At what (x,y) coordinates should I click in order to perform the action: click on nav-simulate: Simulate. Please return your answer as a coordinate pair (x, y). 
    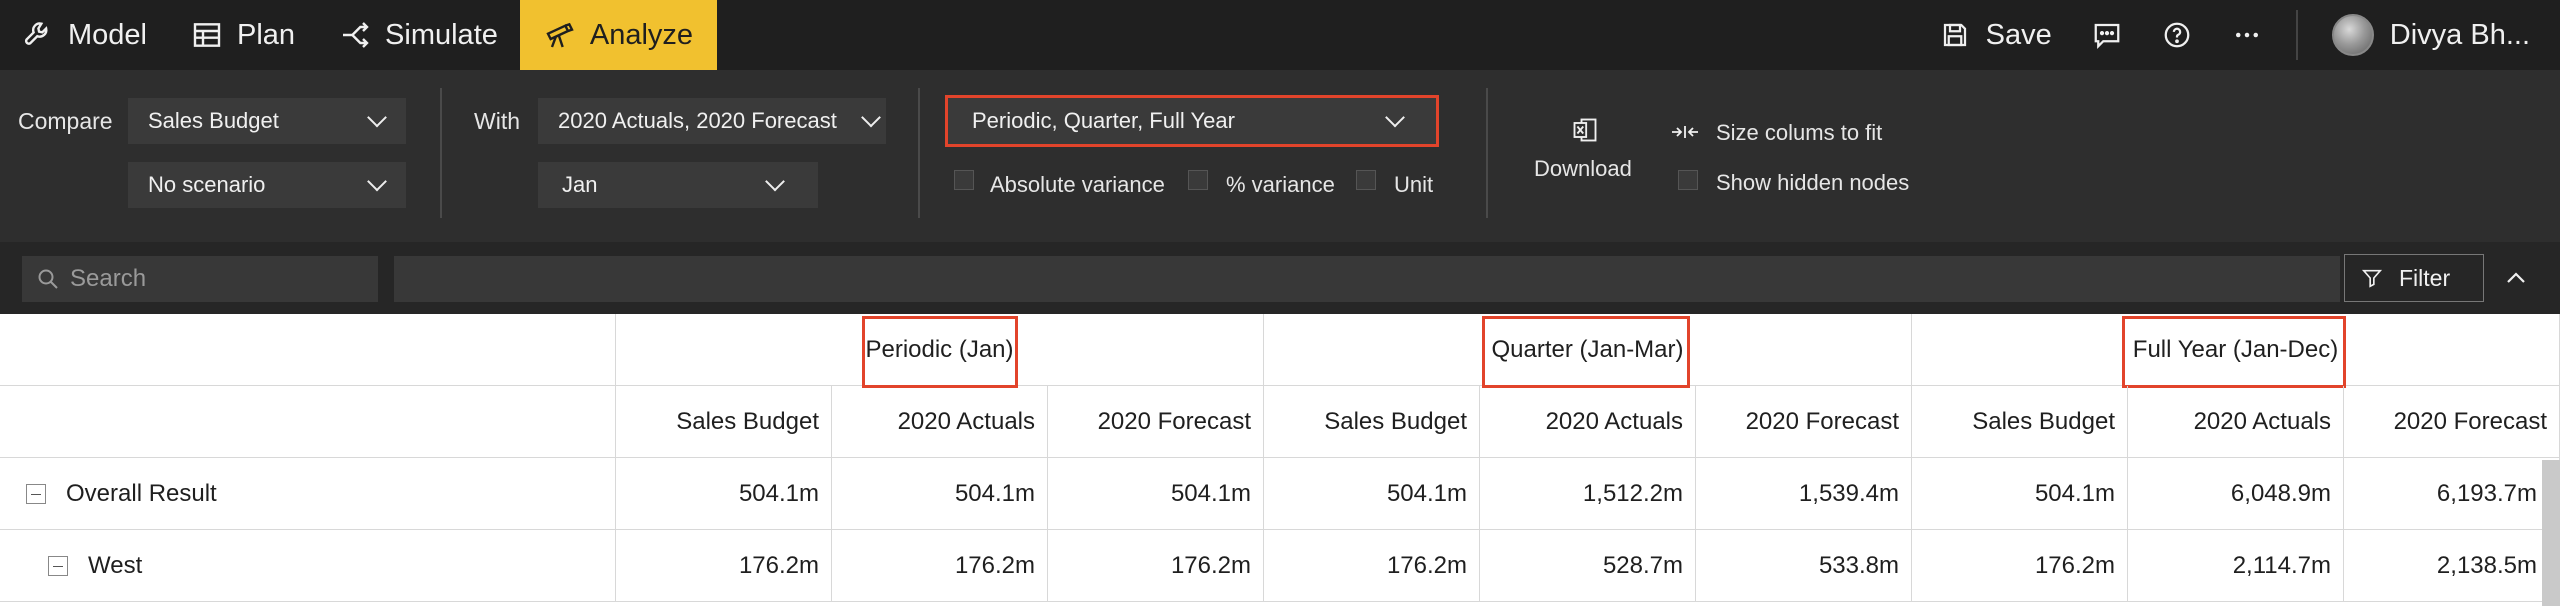
    Looking at the image, I should click on (418, 35).